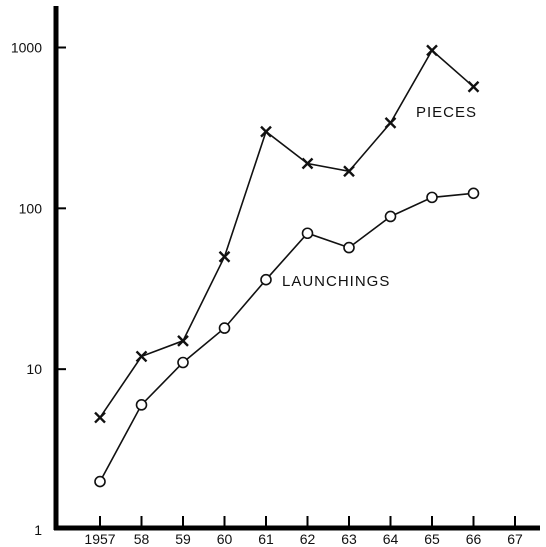 This screenshot has height=547, width=546. I want to click on x-tick-label: 66, so click(474, 539).